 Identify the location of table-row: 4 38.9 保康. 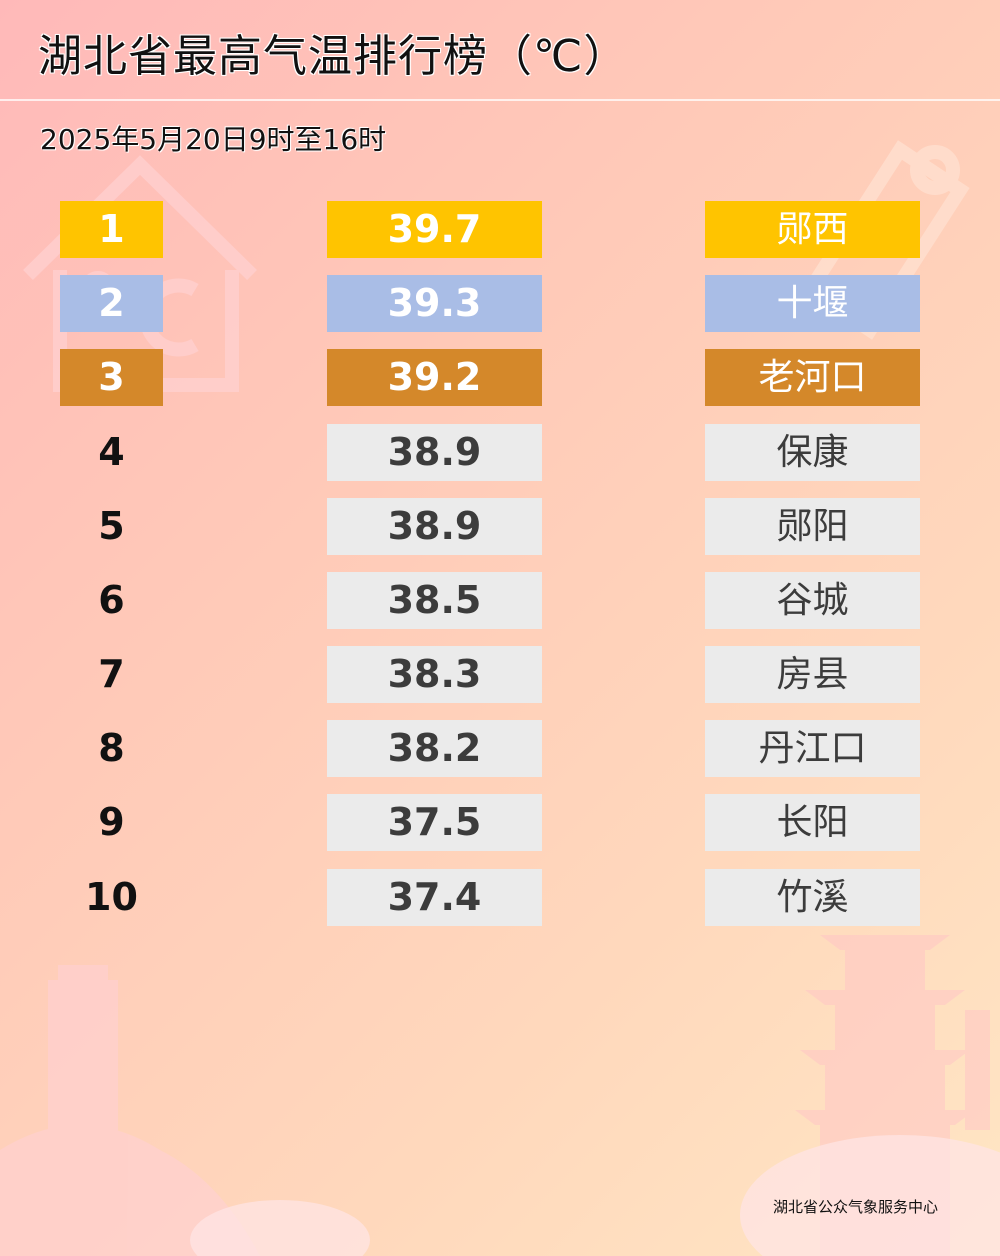
(500, 452).